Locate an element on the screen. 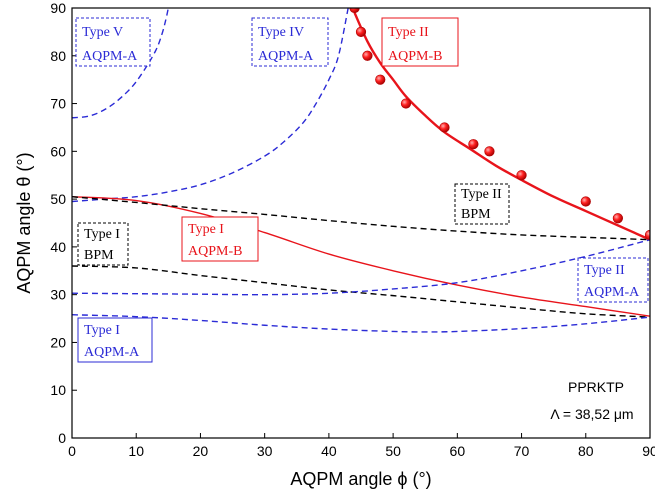  crystal-label: PPRKTP is located at coordinates (596, 387).